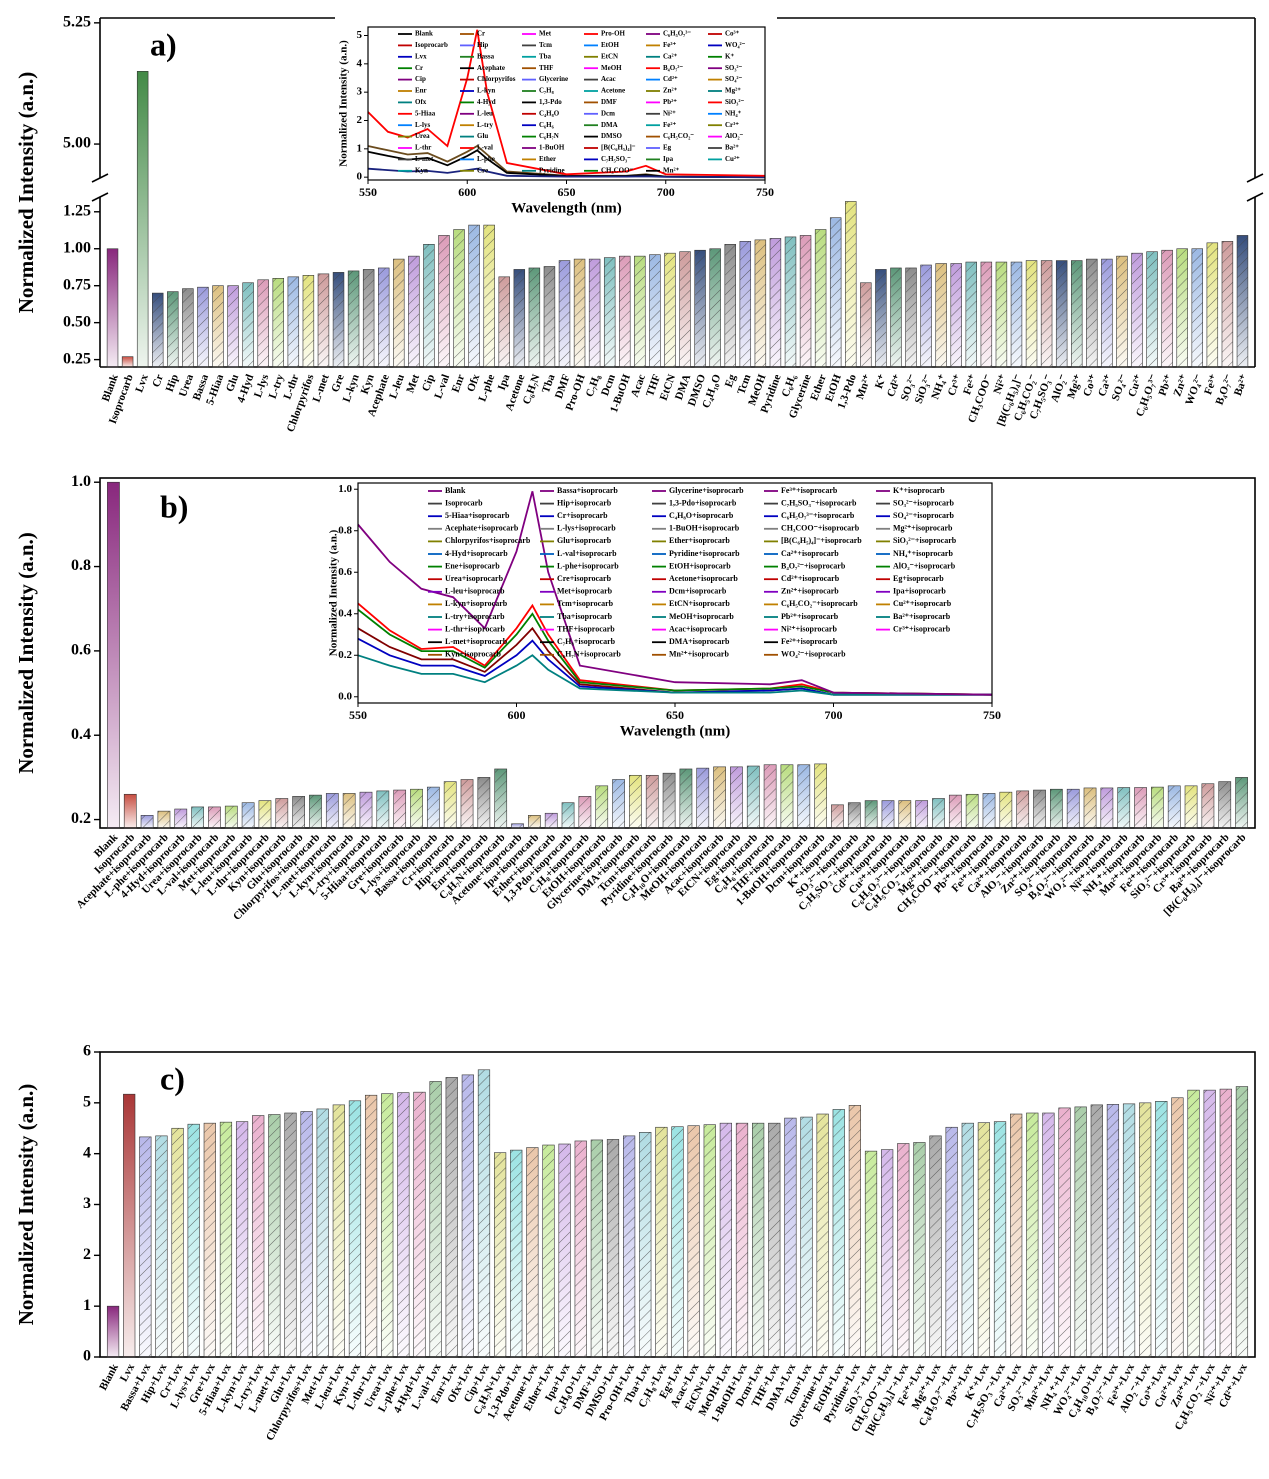  What do you see at coordinates (368, 192) in the screenshot?
I see `x-tick-label: 550` at bounding box center [368, 192].